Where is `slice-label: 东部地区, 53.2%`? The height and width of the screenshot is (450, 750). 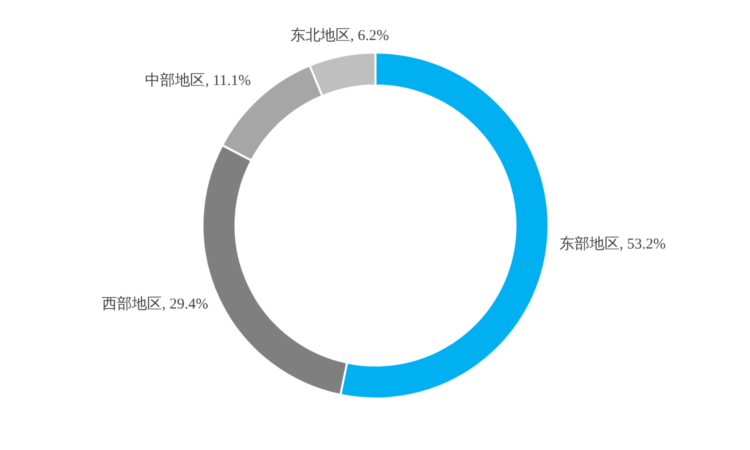 slice-label: 东部地区, 53.2% is located at coordinates (613, 243).